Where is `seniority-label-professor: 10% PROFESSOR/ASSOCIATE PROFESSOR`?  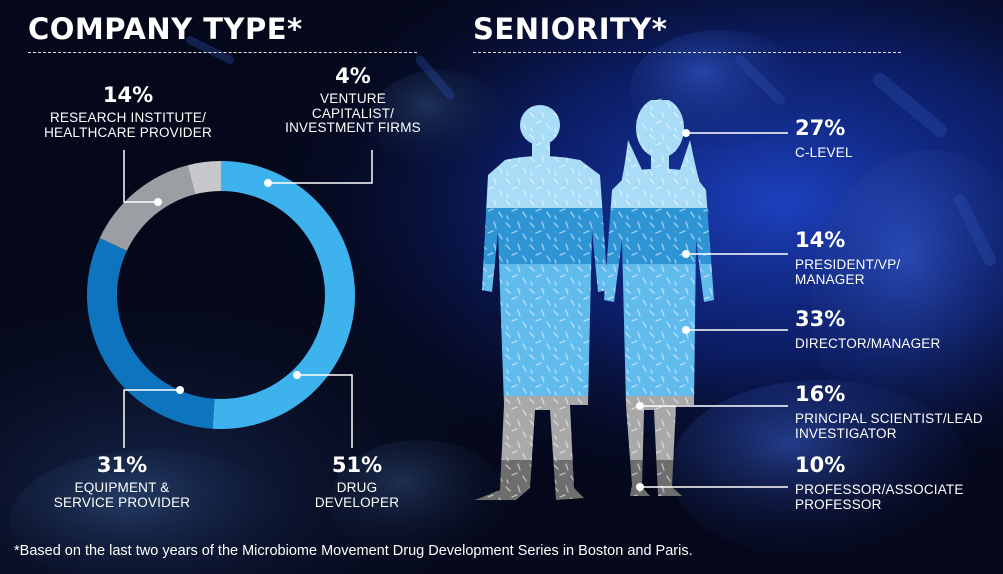
seniority-label-professor: 10% PROFESSOR/ASSOCIATE PROFESSOR is located at coordinates (879, 483).